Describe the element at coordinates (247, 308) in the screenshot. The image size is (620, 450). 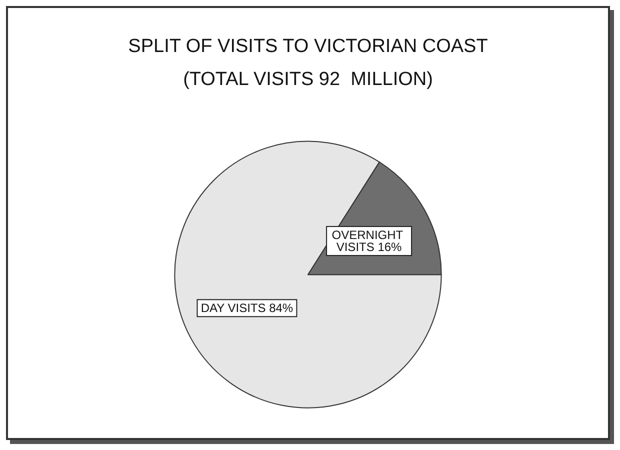
I see `slice-label: DAY VISITS 84%` at that location.